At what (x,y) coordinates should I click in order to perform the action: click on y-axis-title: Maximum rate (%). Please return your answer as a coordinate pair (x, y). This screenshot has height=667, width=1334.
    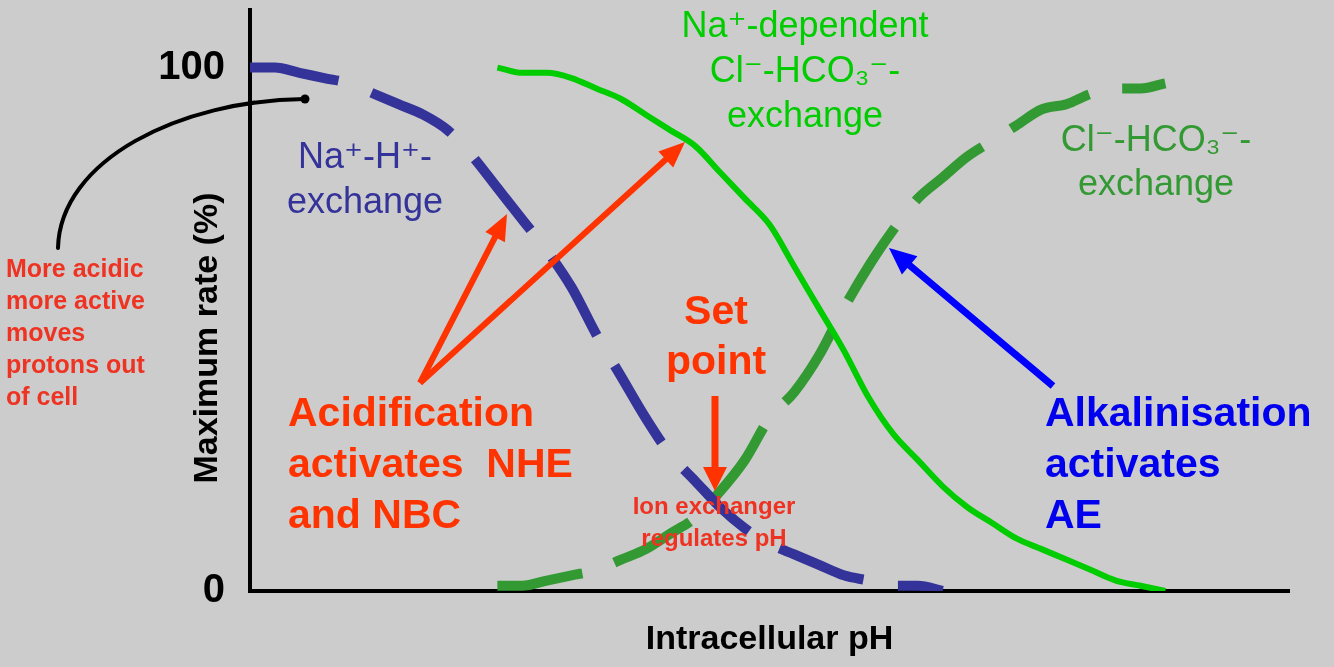
    Looking at the image, I should click on (205, 338).